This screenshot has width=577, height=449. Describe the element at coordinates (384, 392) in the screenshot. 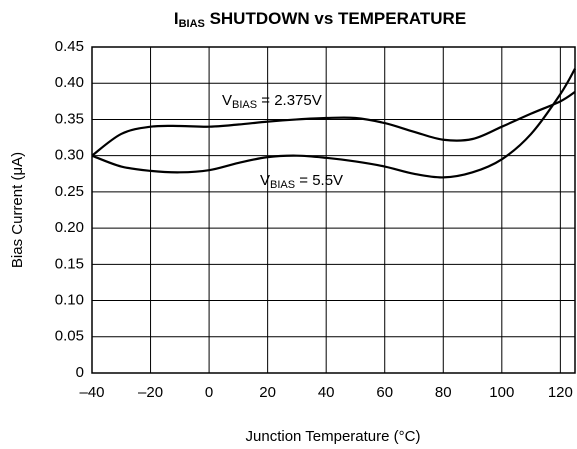

I see `x-tick-label: 60` at that location.